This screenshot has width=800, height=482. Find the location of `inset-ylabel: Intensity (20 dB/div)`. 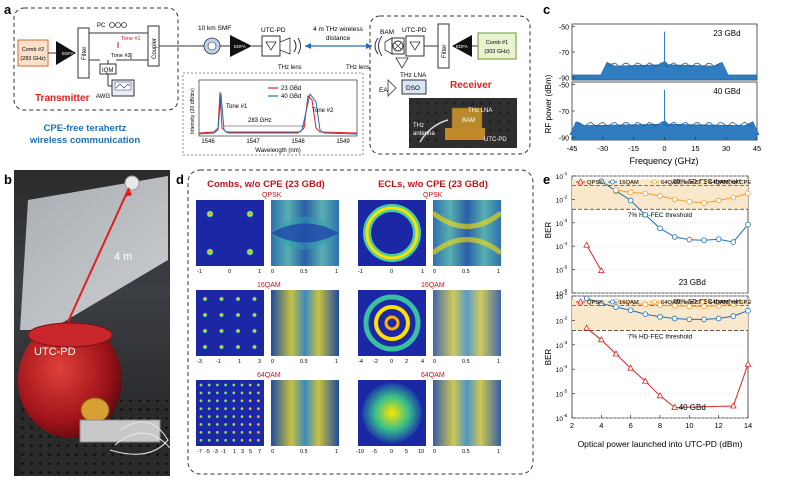

inset-ylabel: Intensity (20 dB/div) is located at coordinates (193, 111).